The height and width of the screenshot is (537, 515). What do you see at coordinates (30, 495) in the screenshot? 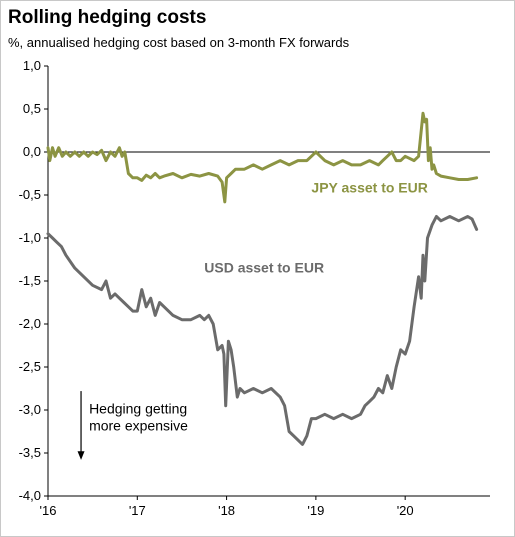
I see `y-tick-label: -4,0` at bounding box center [30, 495].